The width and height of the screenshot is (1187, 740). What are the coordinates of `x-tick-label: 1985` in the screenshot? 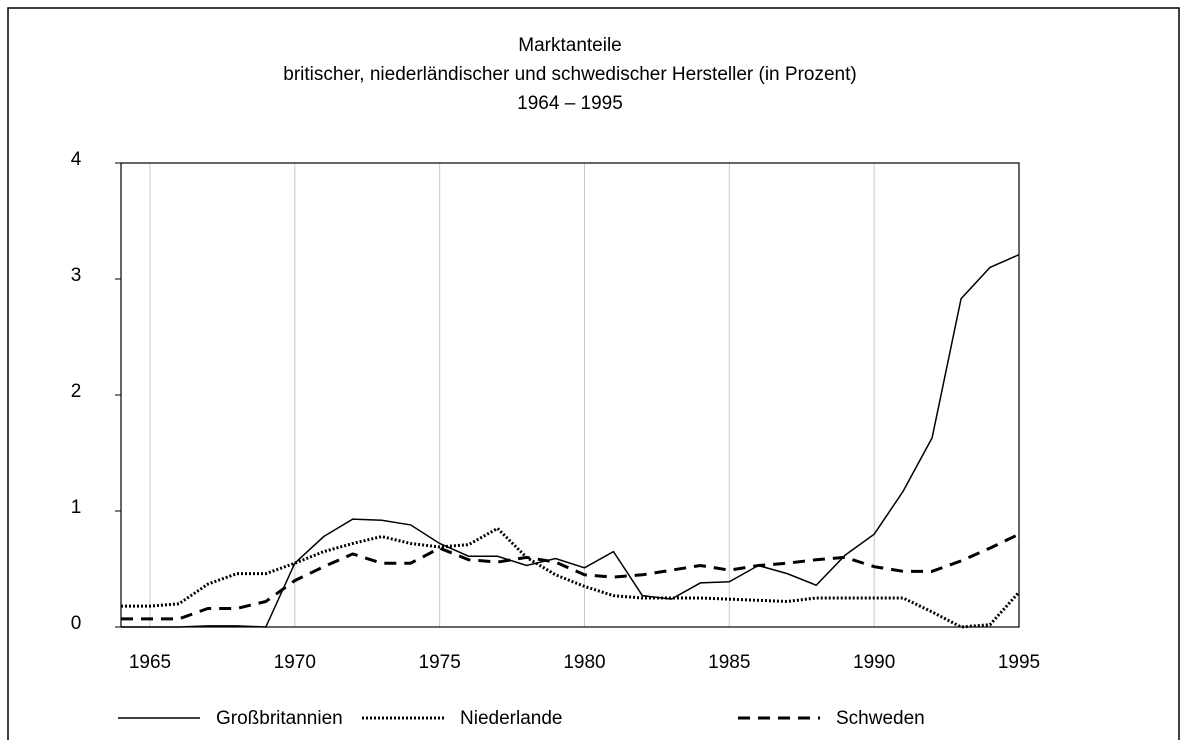 It's located at (729, 662).